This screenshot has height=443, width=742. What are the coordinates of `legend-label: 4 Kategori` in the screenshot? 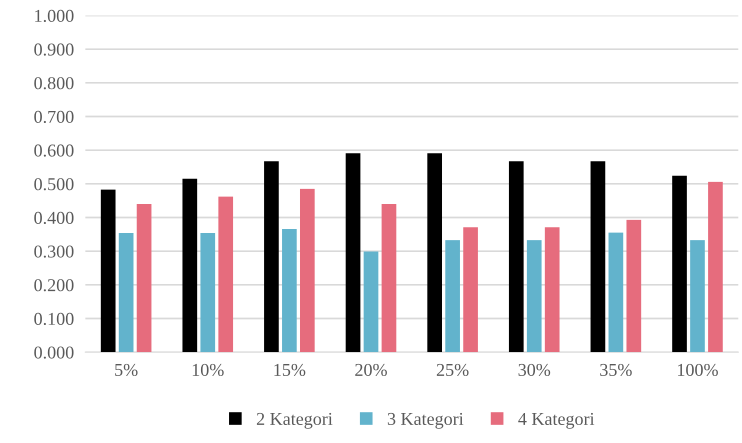 It's located at (556, 420).